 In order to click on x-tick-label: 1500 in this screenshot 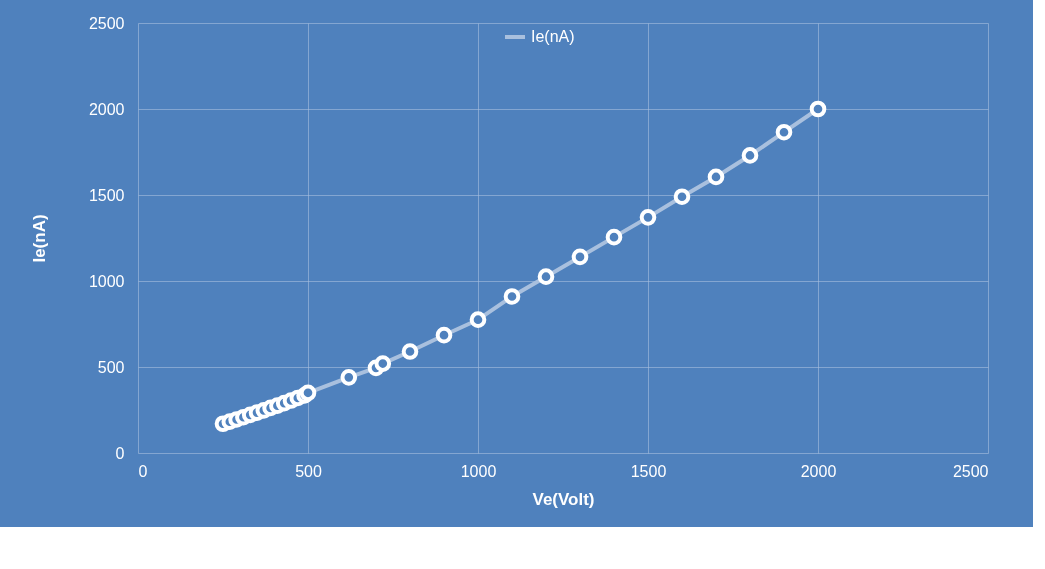, I will do `click(648, 471)`.